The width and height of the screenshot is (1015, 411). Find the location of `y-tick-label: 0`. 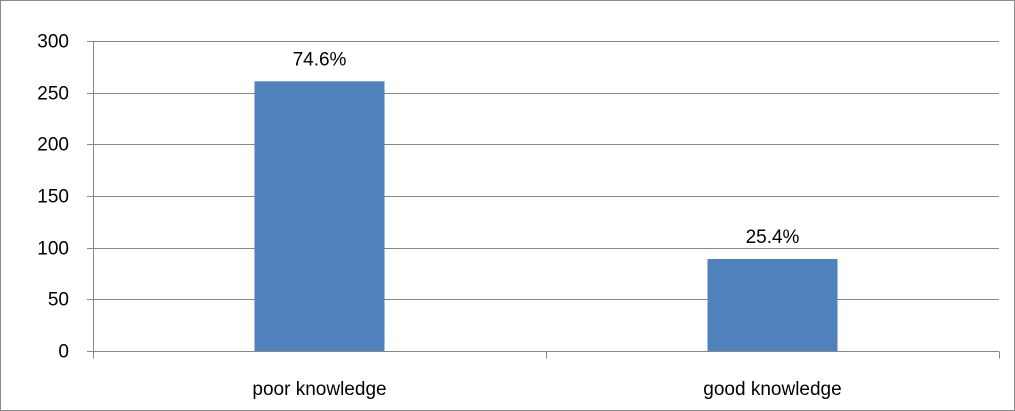

y-tick-label: 0 is located at coordinates (63, 352).